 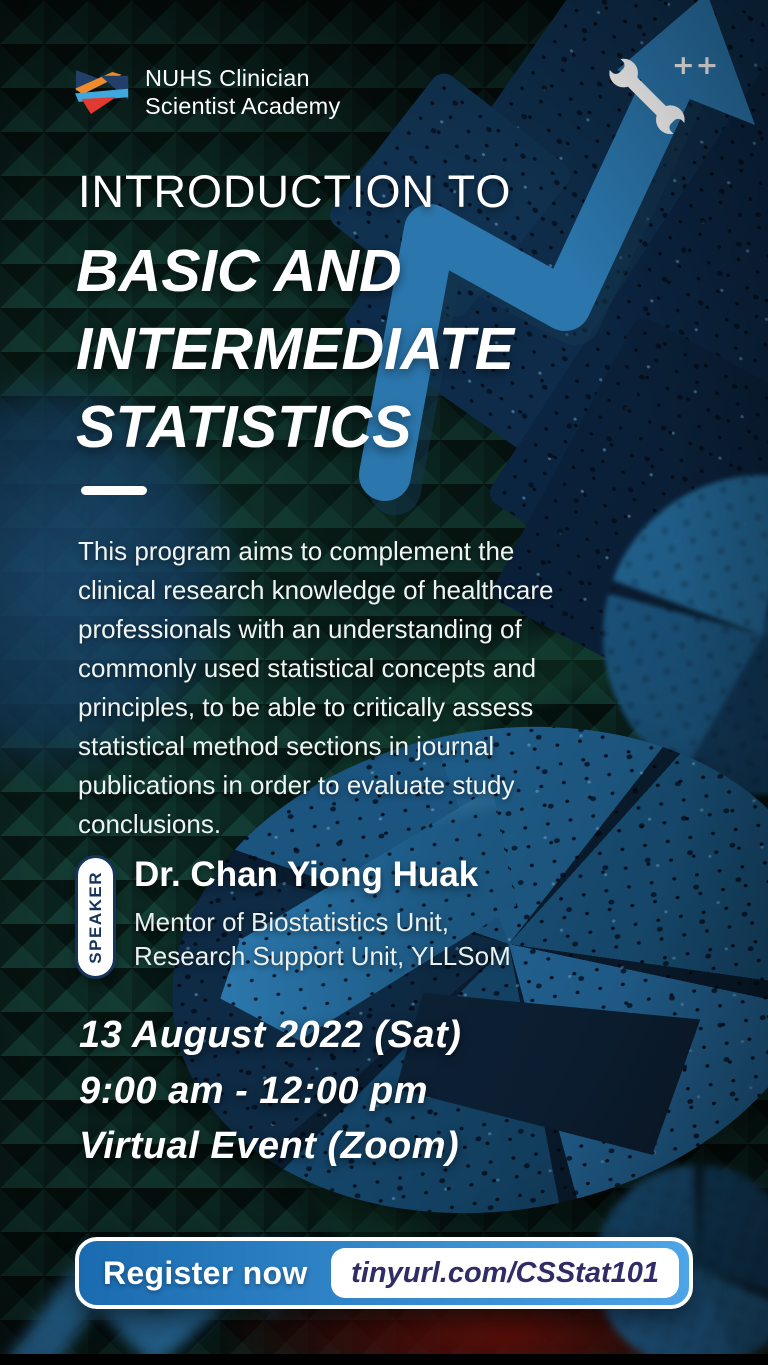 What do you see at coordinates (205, 1272) in the screenshot?
I see `register-label: Register now` at bounding box center [205, 1272].